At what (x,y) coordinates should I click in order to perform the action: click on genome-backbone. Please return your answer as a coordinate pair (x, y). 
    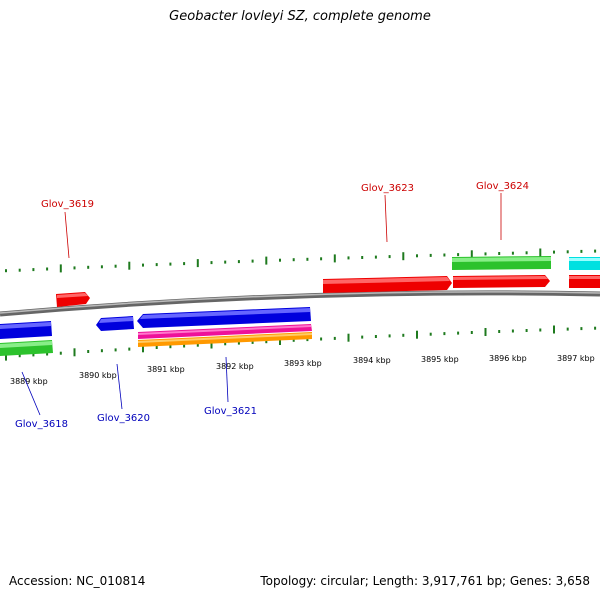
    Looking at the image, I should click on (300, 303).